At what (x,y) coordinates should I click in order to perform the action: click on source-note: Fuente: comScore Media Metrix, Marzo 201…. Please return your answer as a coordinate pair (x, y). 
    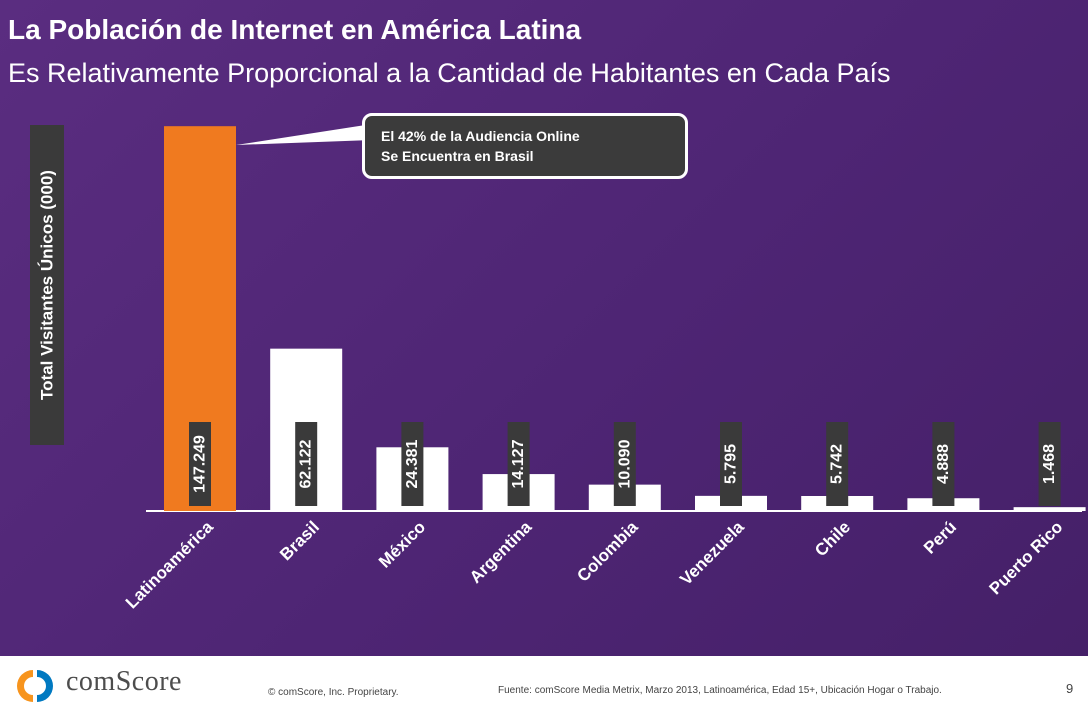
    Looking at the image, I should click on (720, 690).